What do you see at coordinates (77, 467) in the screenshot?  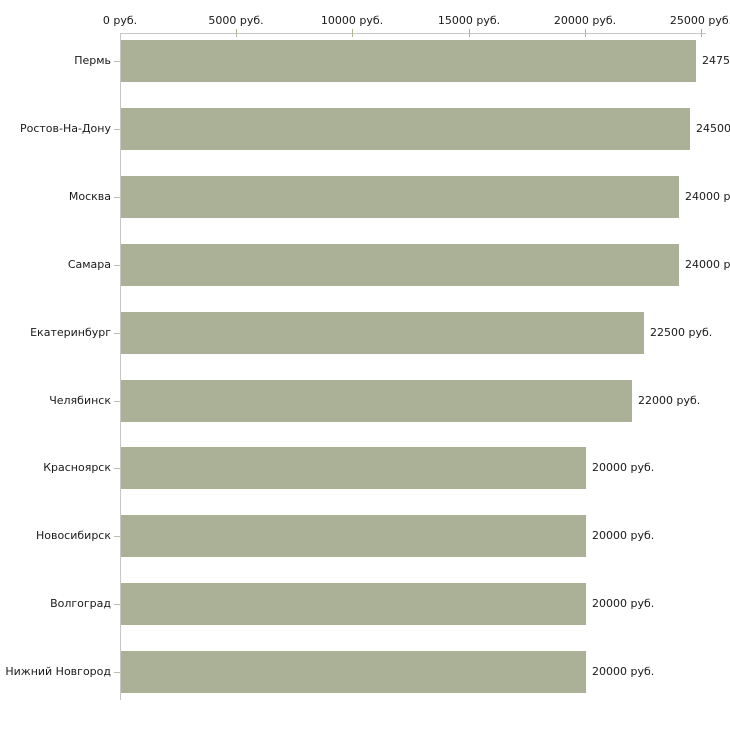 I see `category-label: Красноярск` at bounding box center [77, 467].